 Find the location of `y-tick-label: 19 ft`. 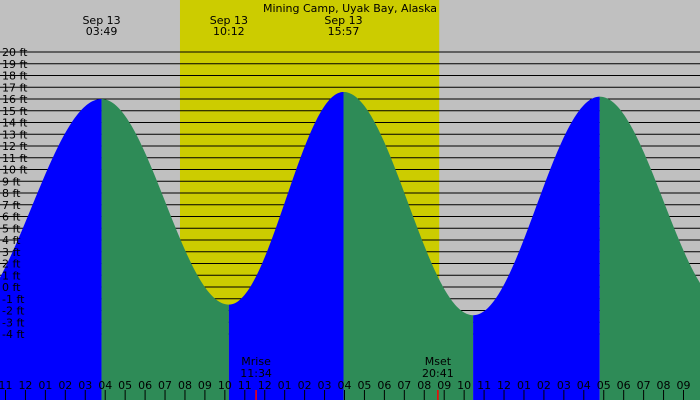

y-tick-label: 19 ft is located at coordinates (15, 64).